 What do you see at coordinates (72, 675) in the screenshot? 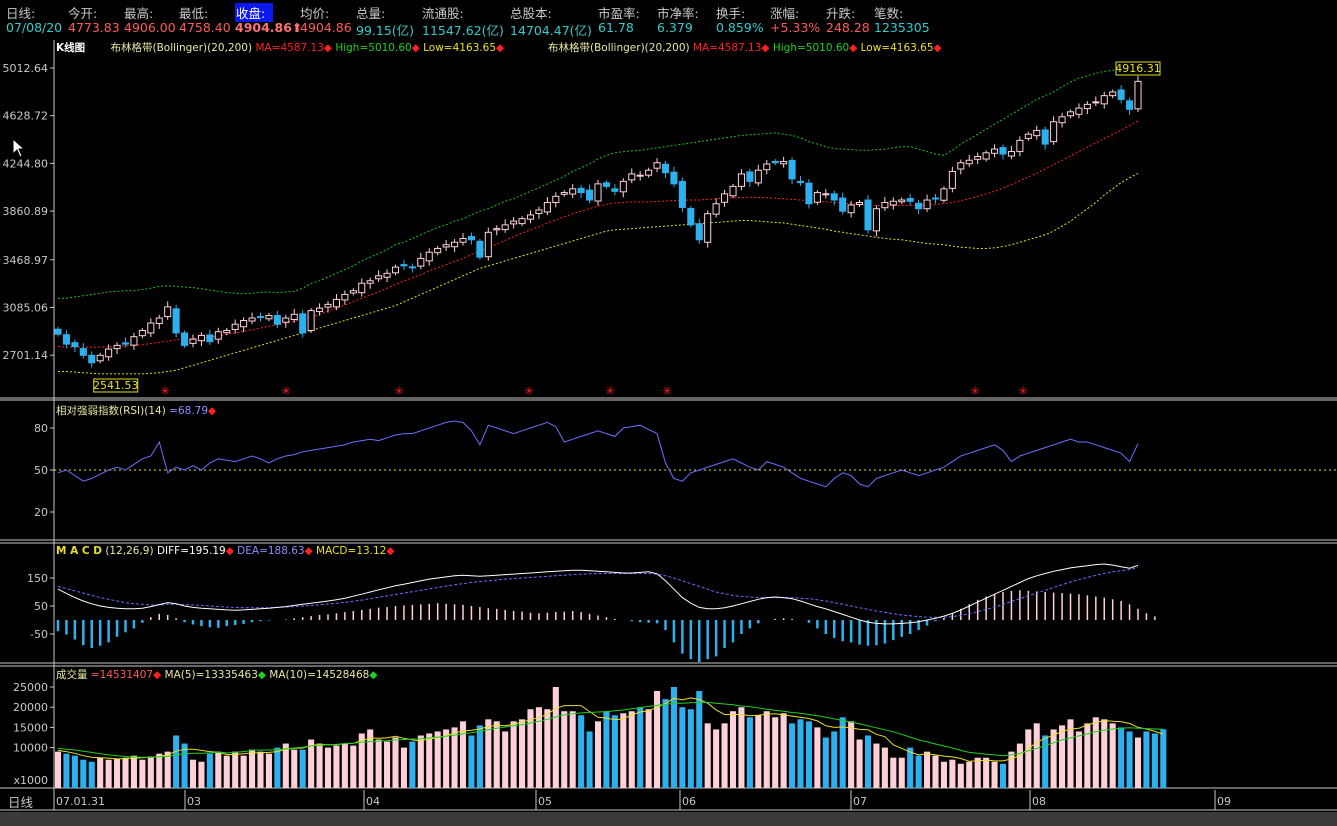
I see `vol-name: 成交量` at bounding box center [72, 675].